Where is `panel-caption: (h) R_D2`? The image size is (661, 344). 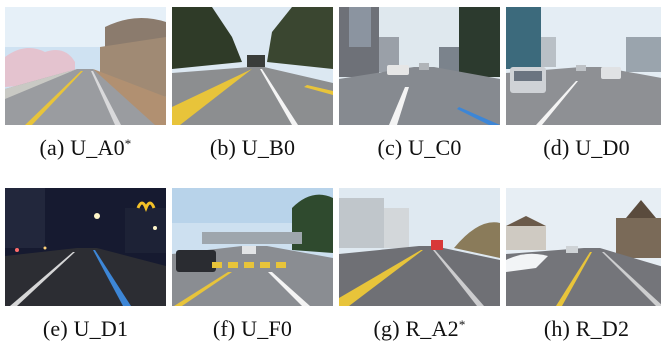 panel-caption: (h) R_D2 is located at coordinates (583, 329).